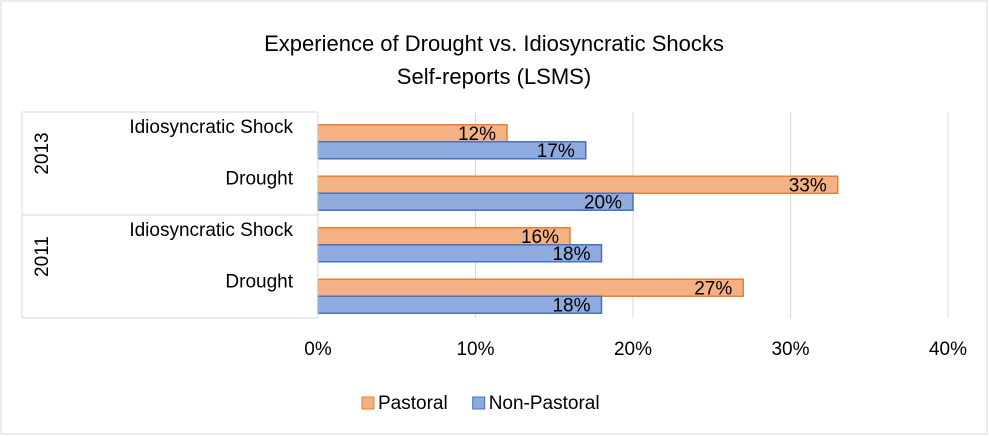 The width and height of the screenshot is (989, 436). Describe the element at coordinates (603, 202) in the screenshot. I see `data-label: 20%` at that location.